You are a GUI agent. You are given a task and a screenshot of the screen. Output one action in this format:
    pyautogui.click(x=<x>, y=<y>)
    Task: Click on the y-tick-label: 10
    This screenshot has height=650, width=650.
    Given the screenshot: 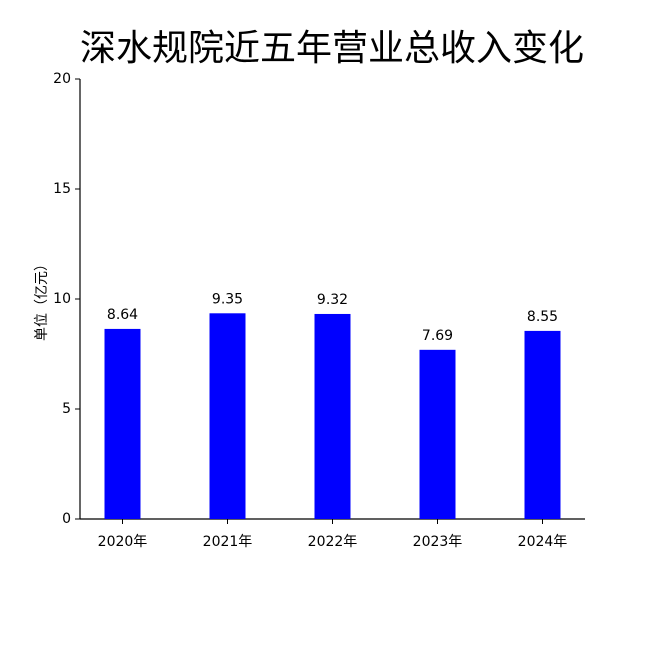 What is the action you would take?
    pyautogui.click(x=62, y=299)
    